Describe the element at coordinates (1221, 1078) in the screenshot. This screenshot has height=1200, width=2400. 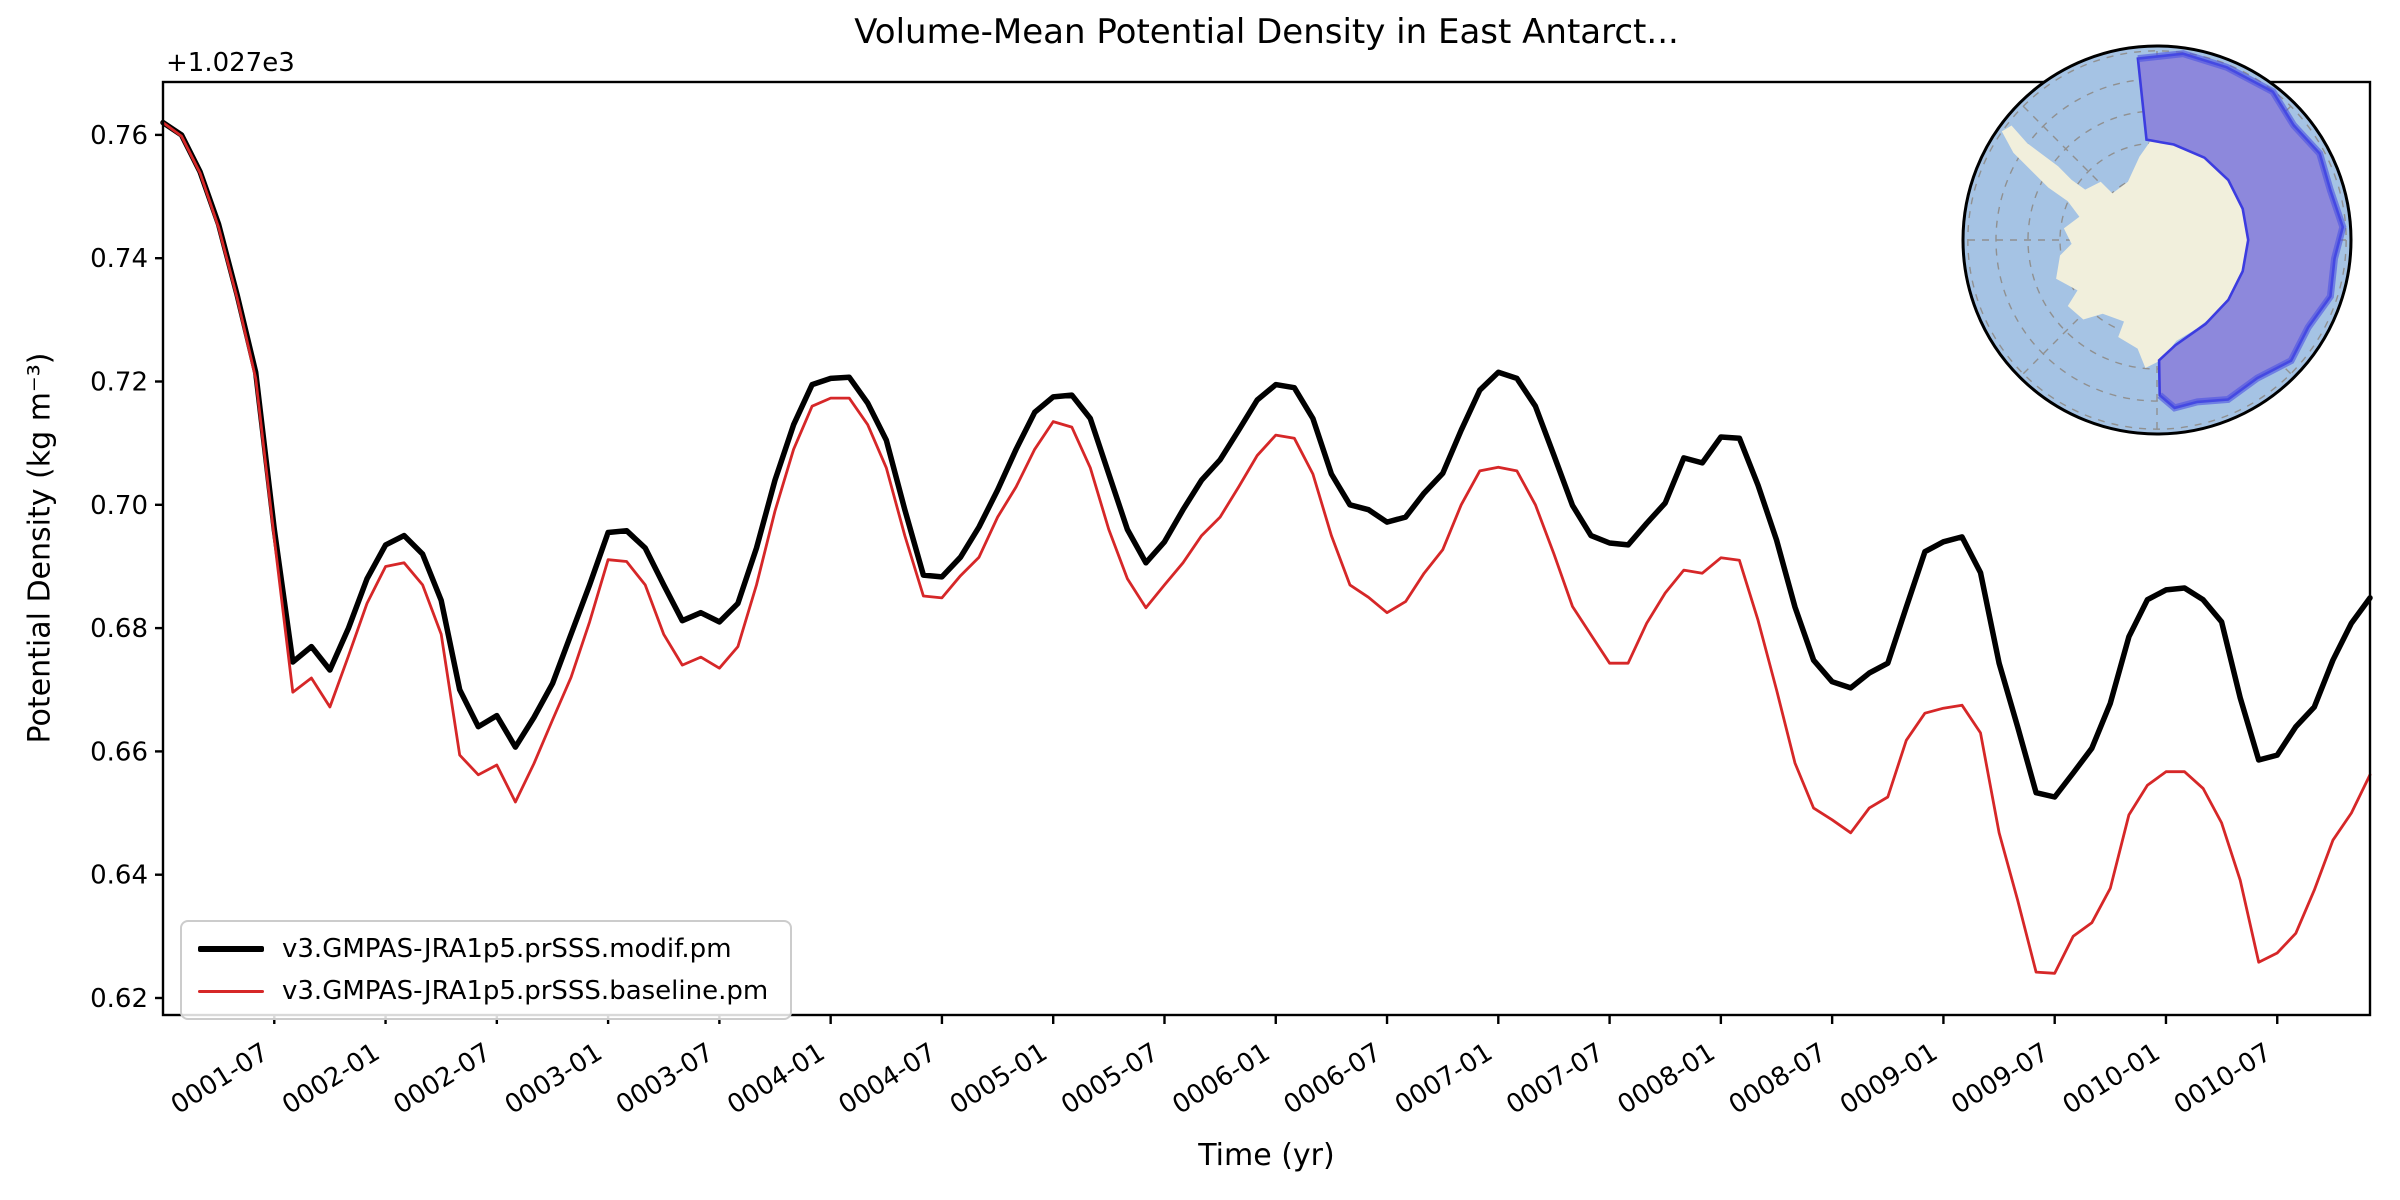
I see `x-tick-label: 0006-01` at that location.